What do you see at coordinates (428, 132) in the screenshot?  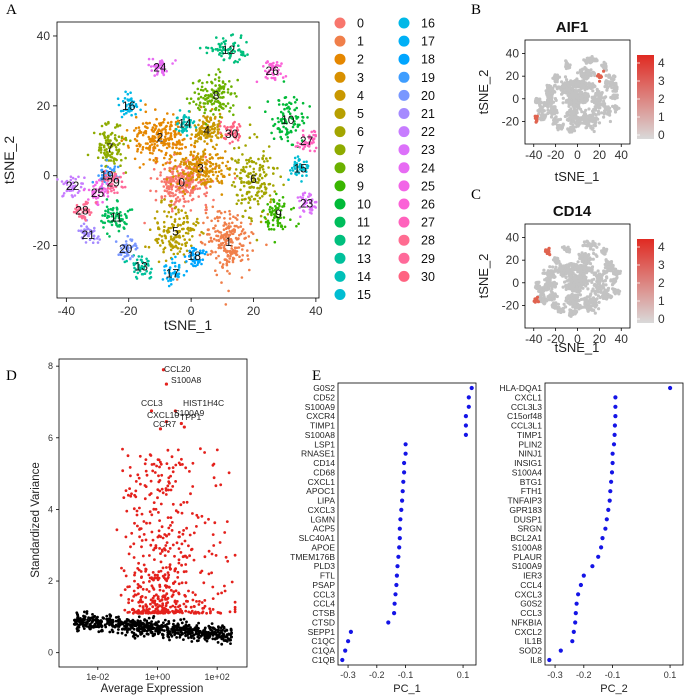 I see `legend-label: 22` at bounding box center [428, 132].